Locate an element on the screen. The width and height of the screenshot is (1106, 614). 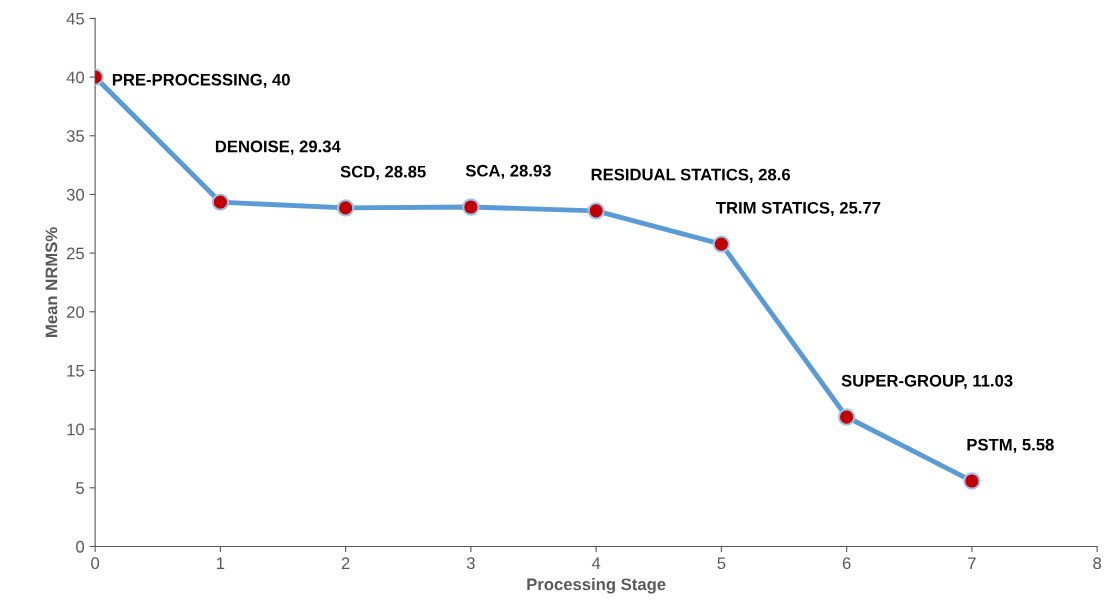
y-tick-label: 25 is located at coordinates (75, 253).